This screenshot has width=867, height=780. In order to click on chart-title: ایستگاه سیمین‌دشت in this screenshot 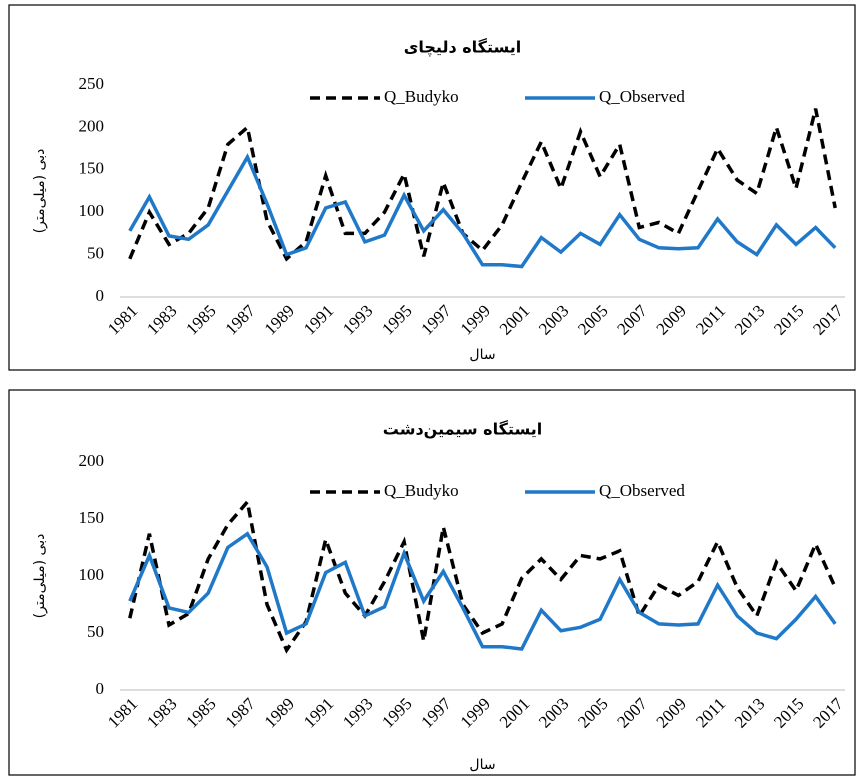, I will do `click(462, 429)`.